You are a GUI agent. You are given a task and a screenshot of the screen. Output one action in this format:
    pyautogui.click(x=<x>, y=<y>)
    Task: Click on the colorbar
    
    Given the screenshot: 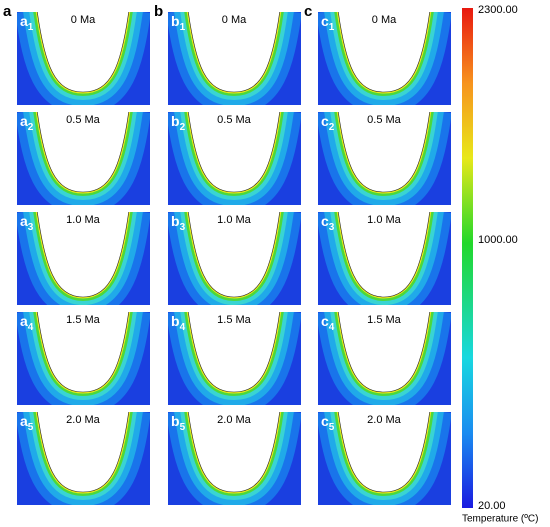 What is the action you would take?
    pyautogui.click(x=467, y=258)
    